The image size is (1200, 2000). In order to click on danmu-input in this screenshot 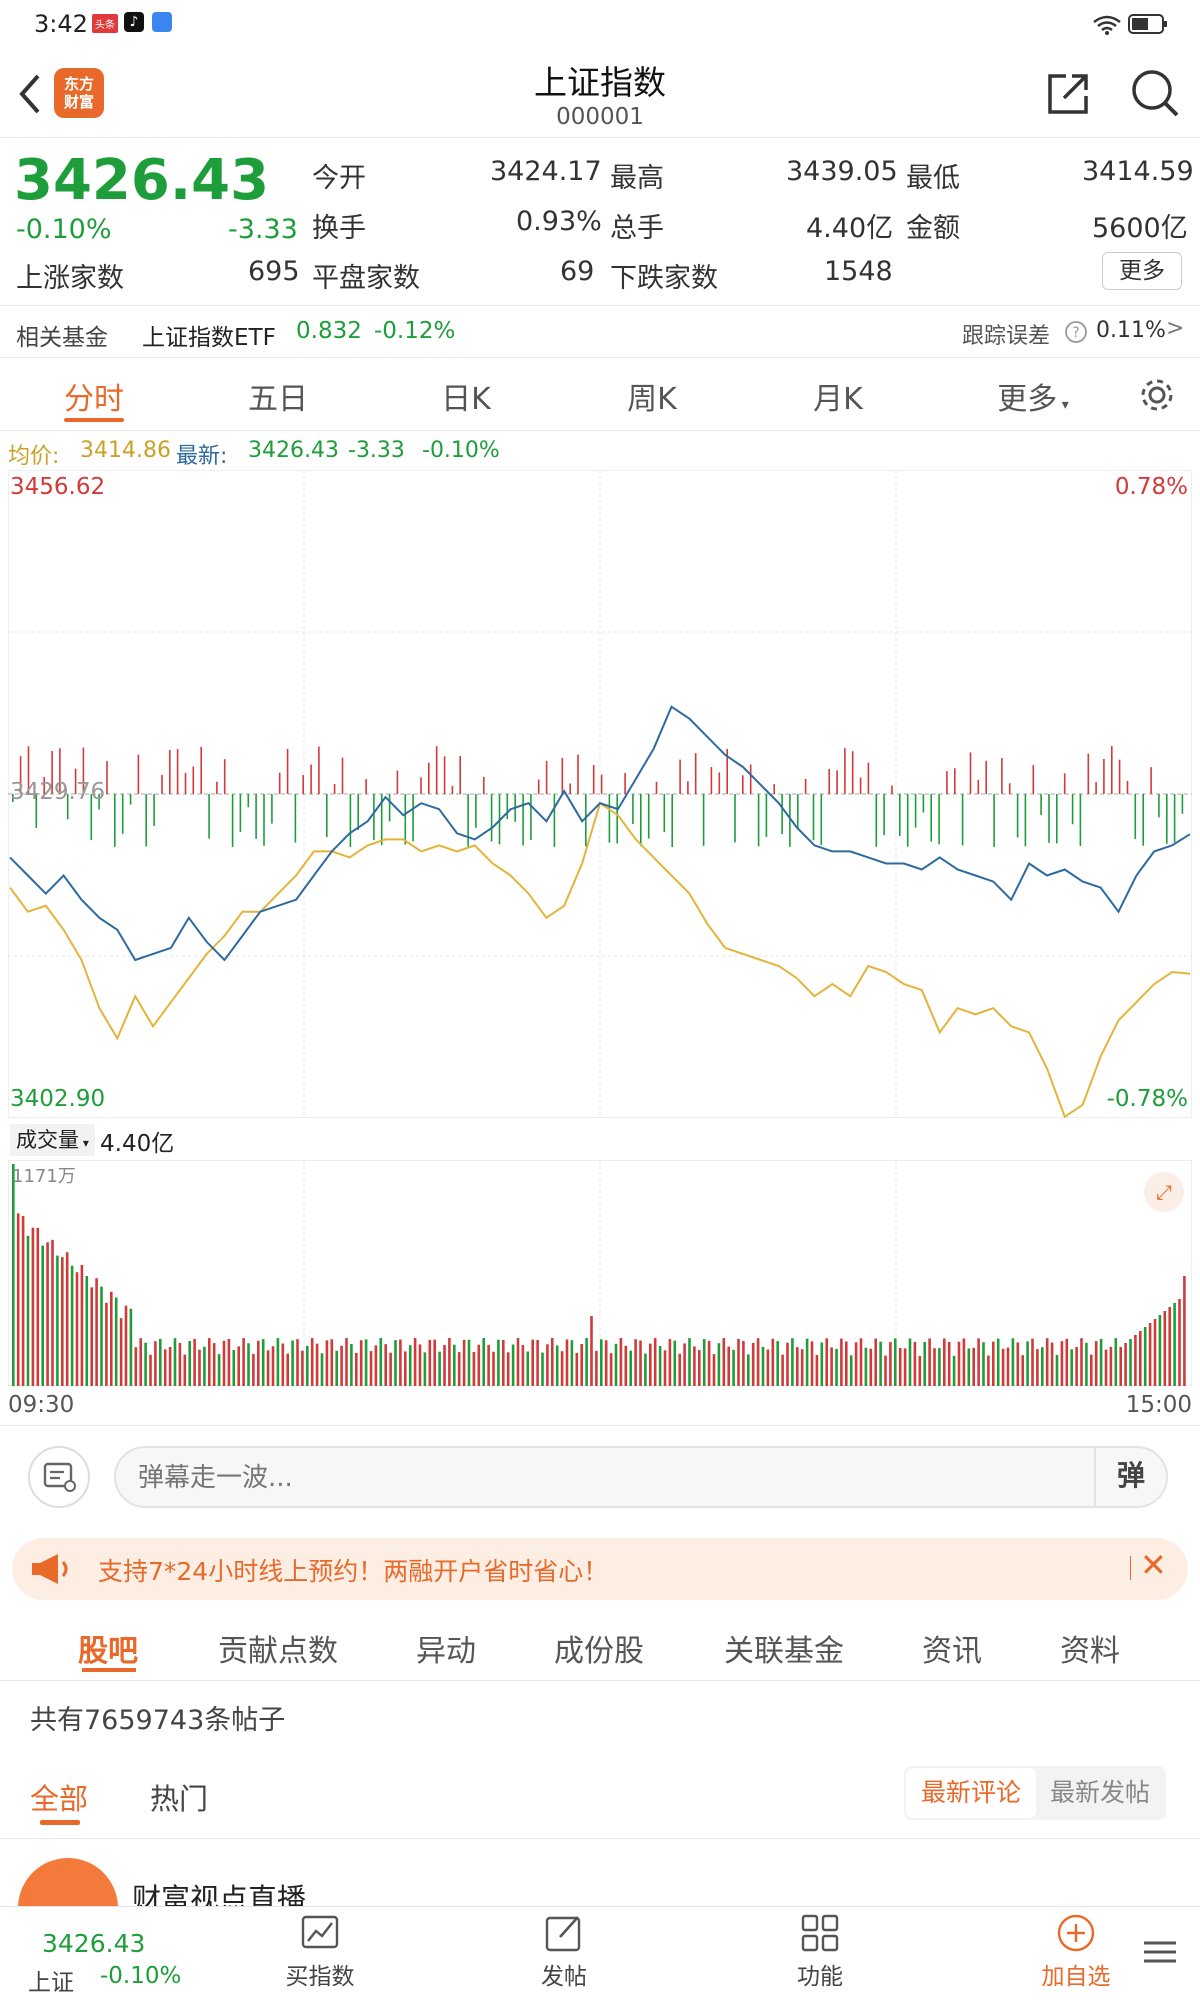, I will do `click(588, 1478)`.